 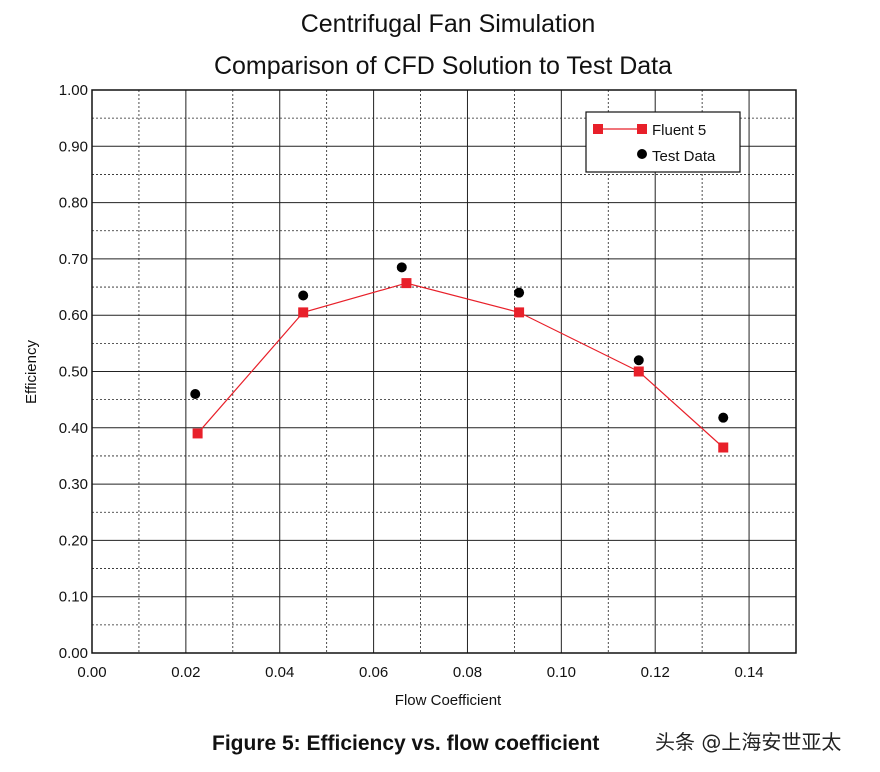 I want to click on y-tick-label: 0.40, so click(x=73, y=428).